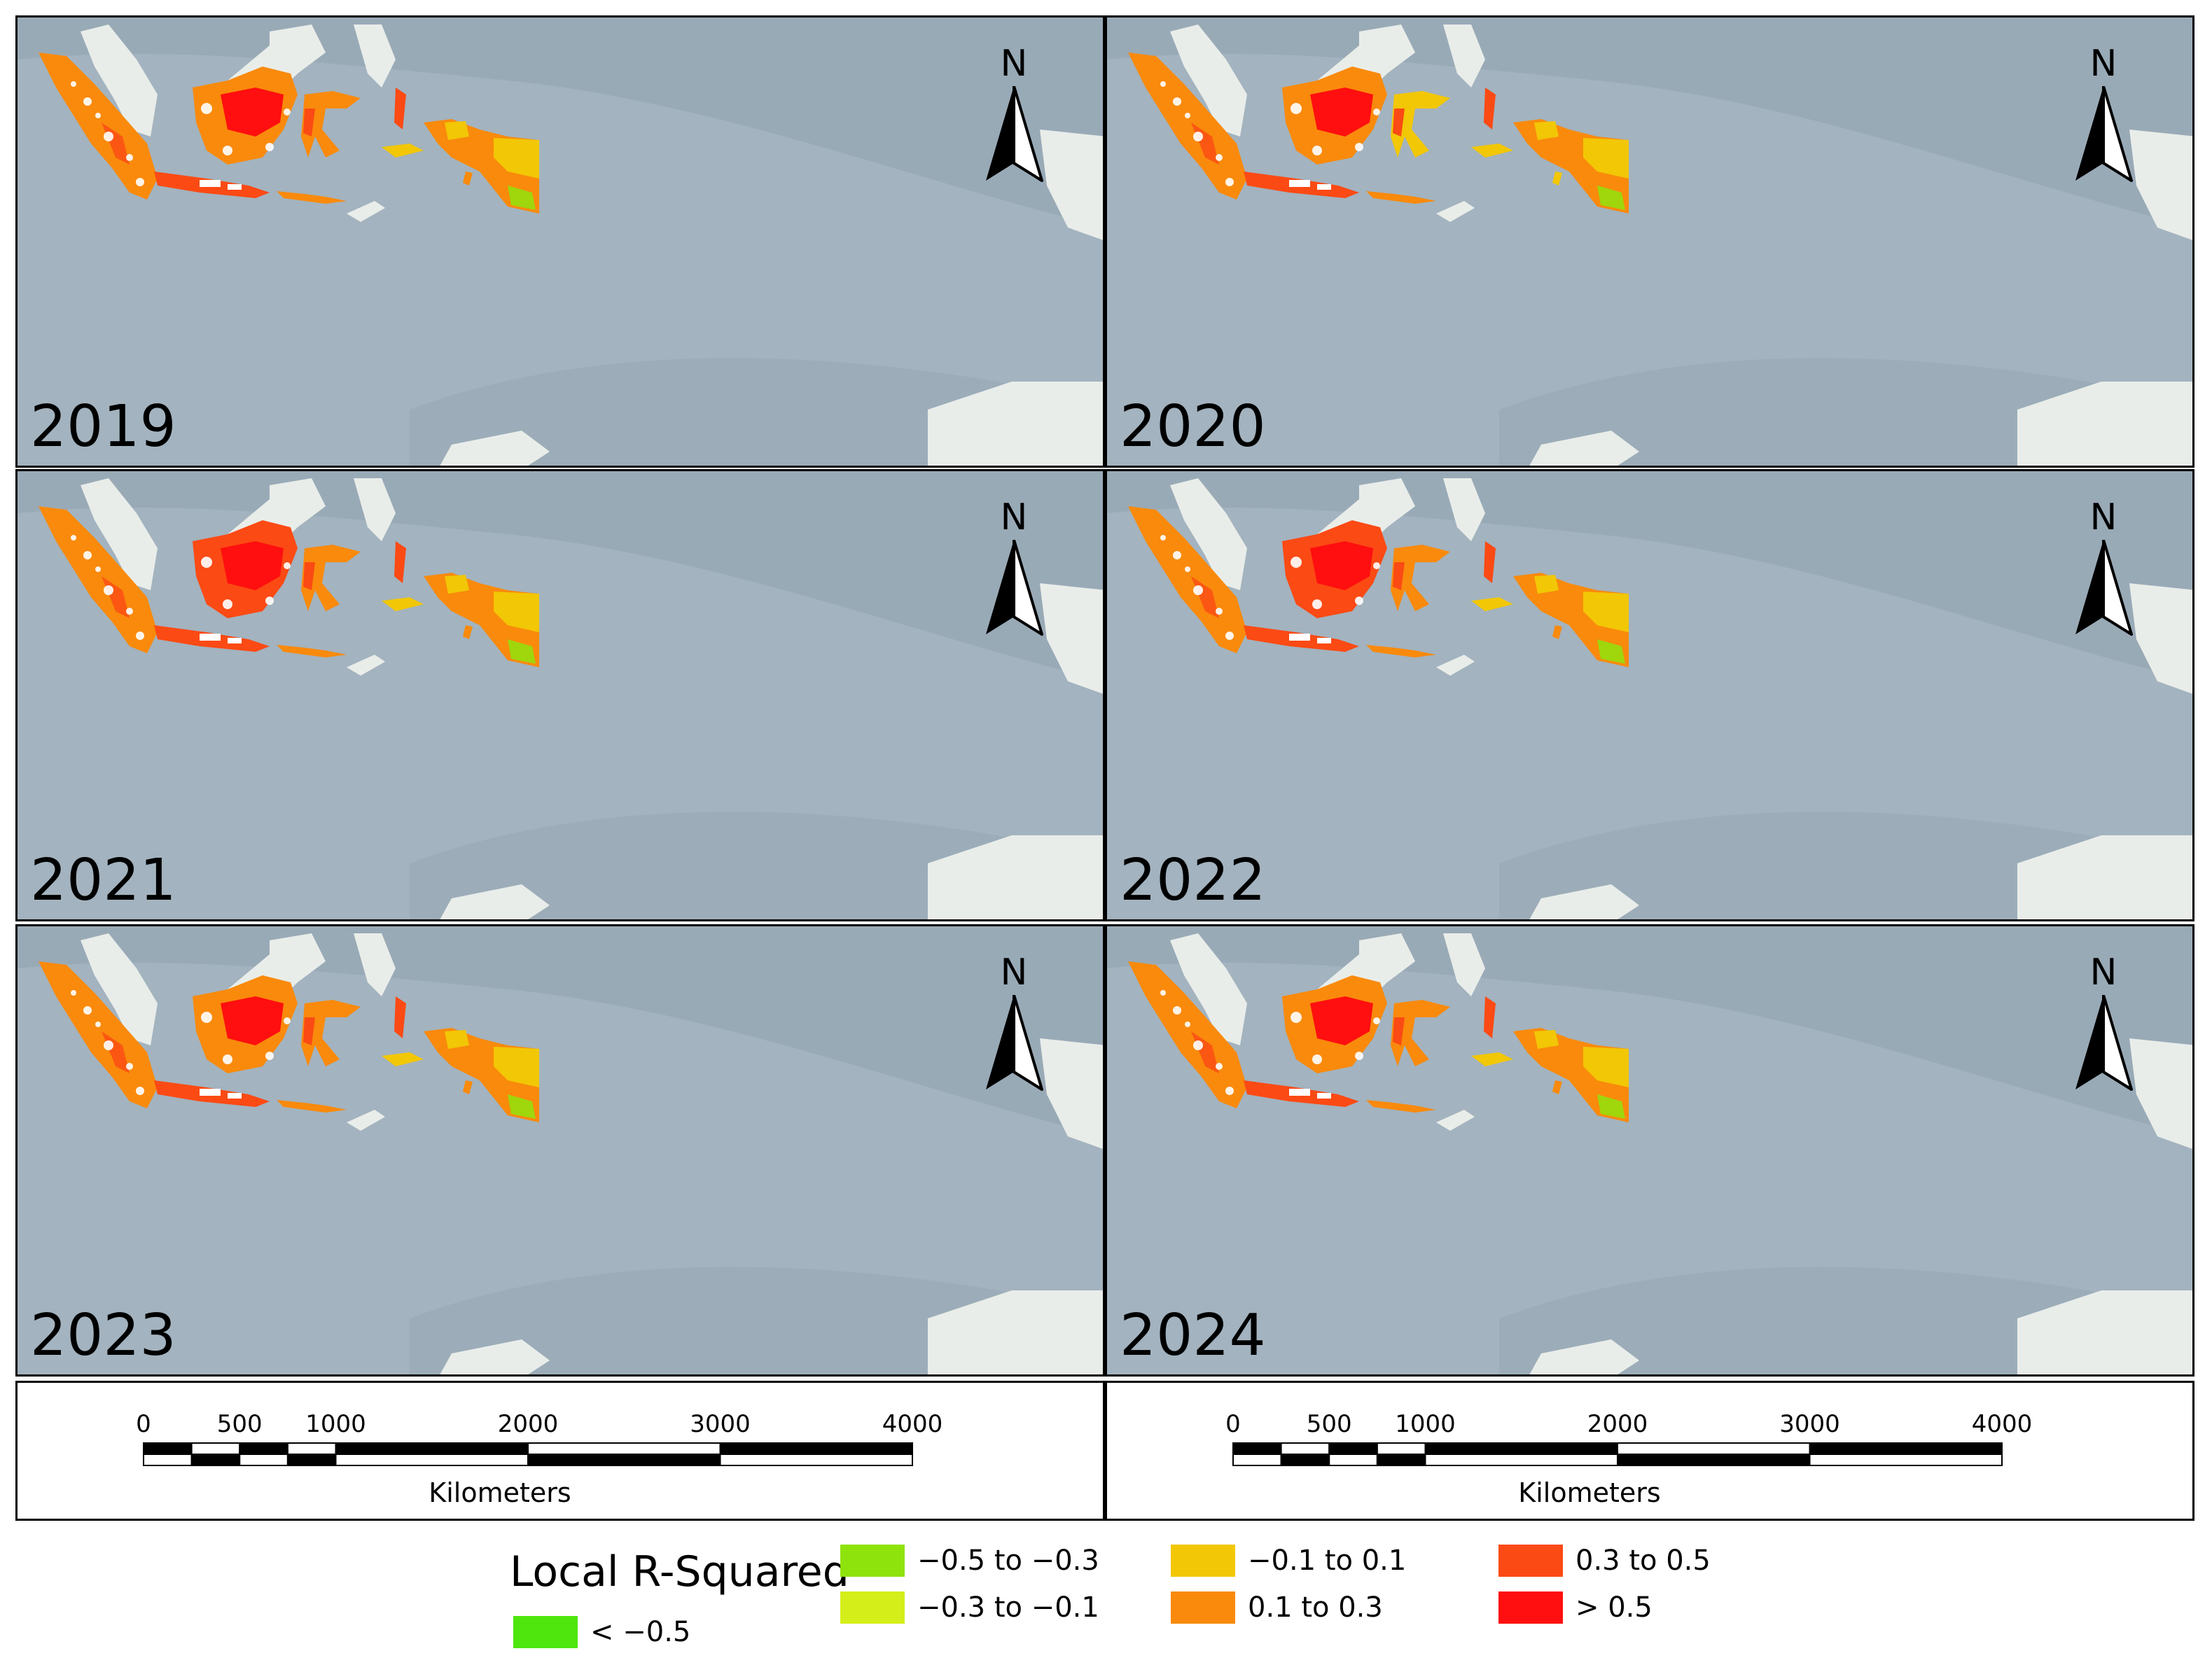 The height and width of the screenshot is (1658, 2212). I want to click on map-panel-2019: N 2019, so click(560, 242).